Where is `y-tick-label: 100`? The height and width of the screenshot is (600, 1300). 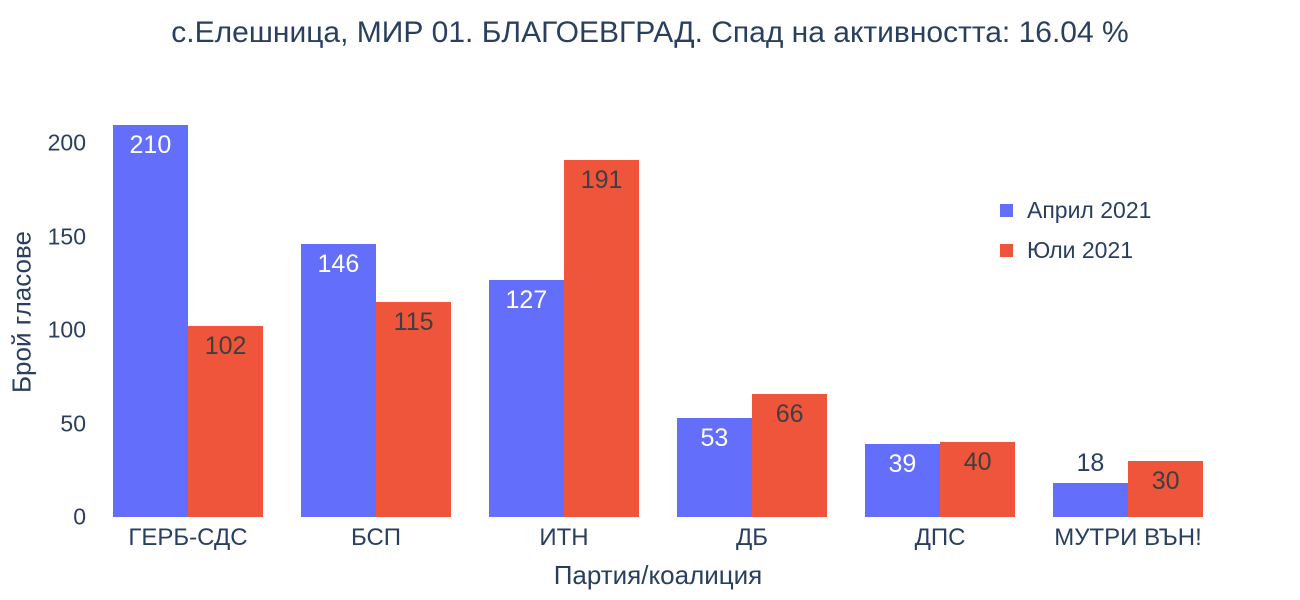
y-tick-label: 100 is located at coordinates (66, 329).